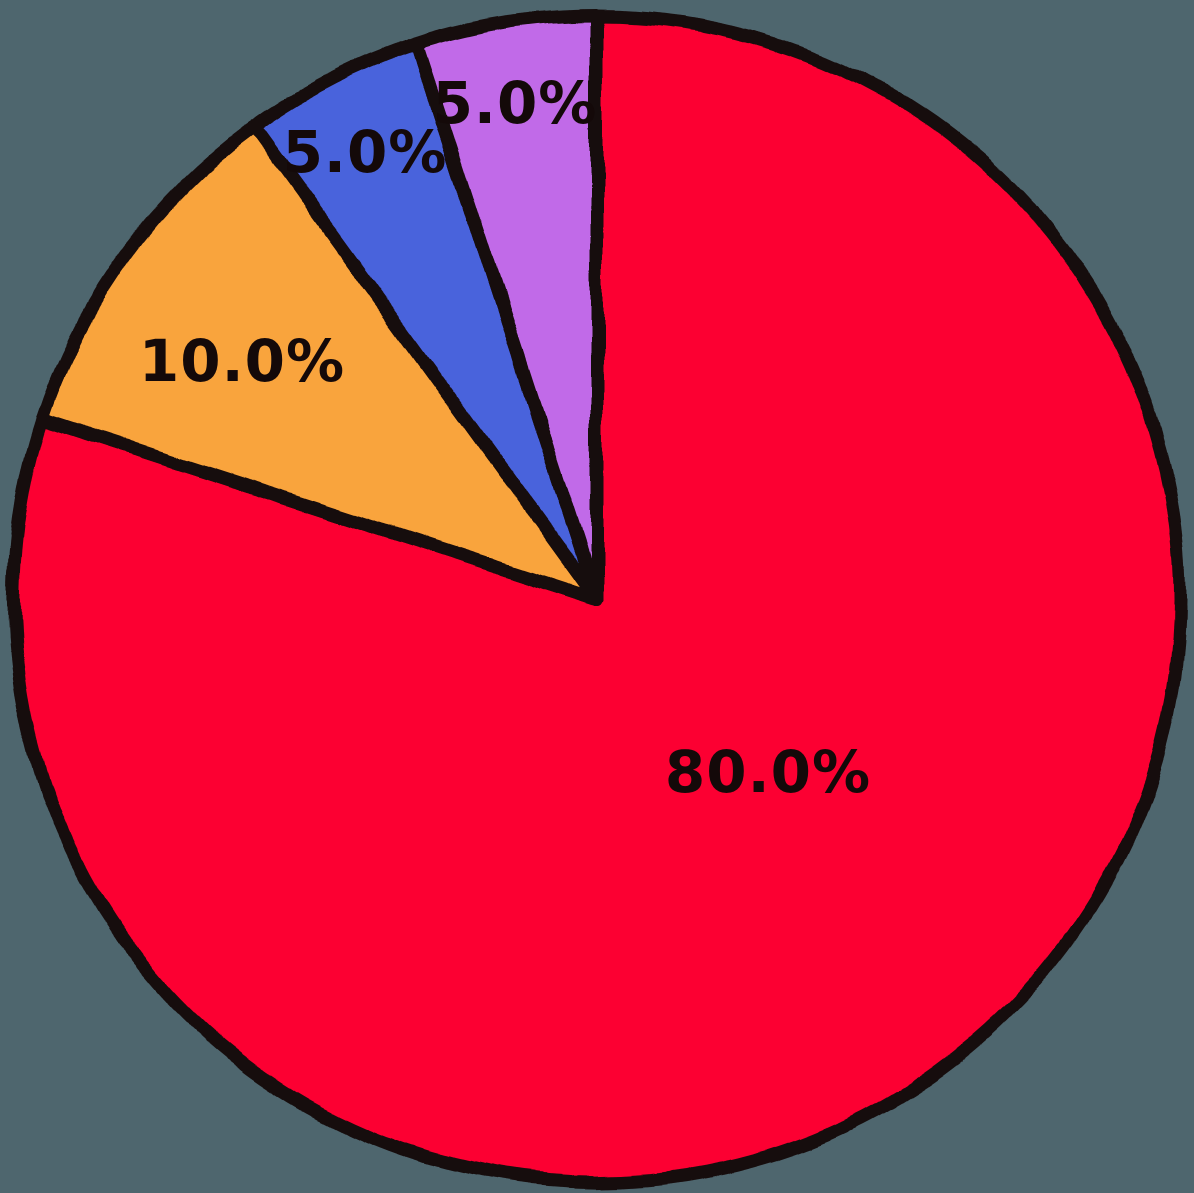 The width and height of the screenshot is (1194, 1193). I want to click on pie-slice-label-0: 80.0%, so click(768, 772).